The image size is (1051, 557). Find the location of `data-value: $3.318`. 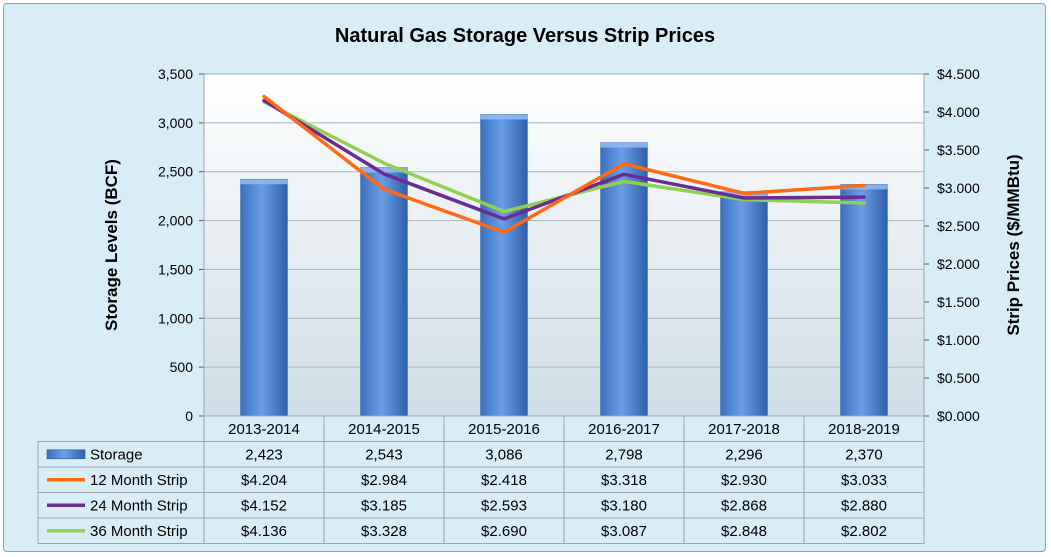

data-value: $3.318 is located at coordinates (624, 480).